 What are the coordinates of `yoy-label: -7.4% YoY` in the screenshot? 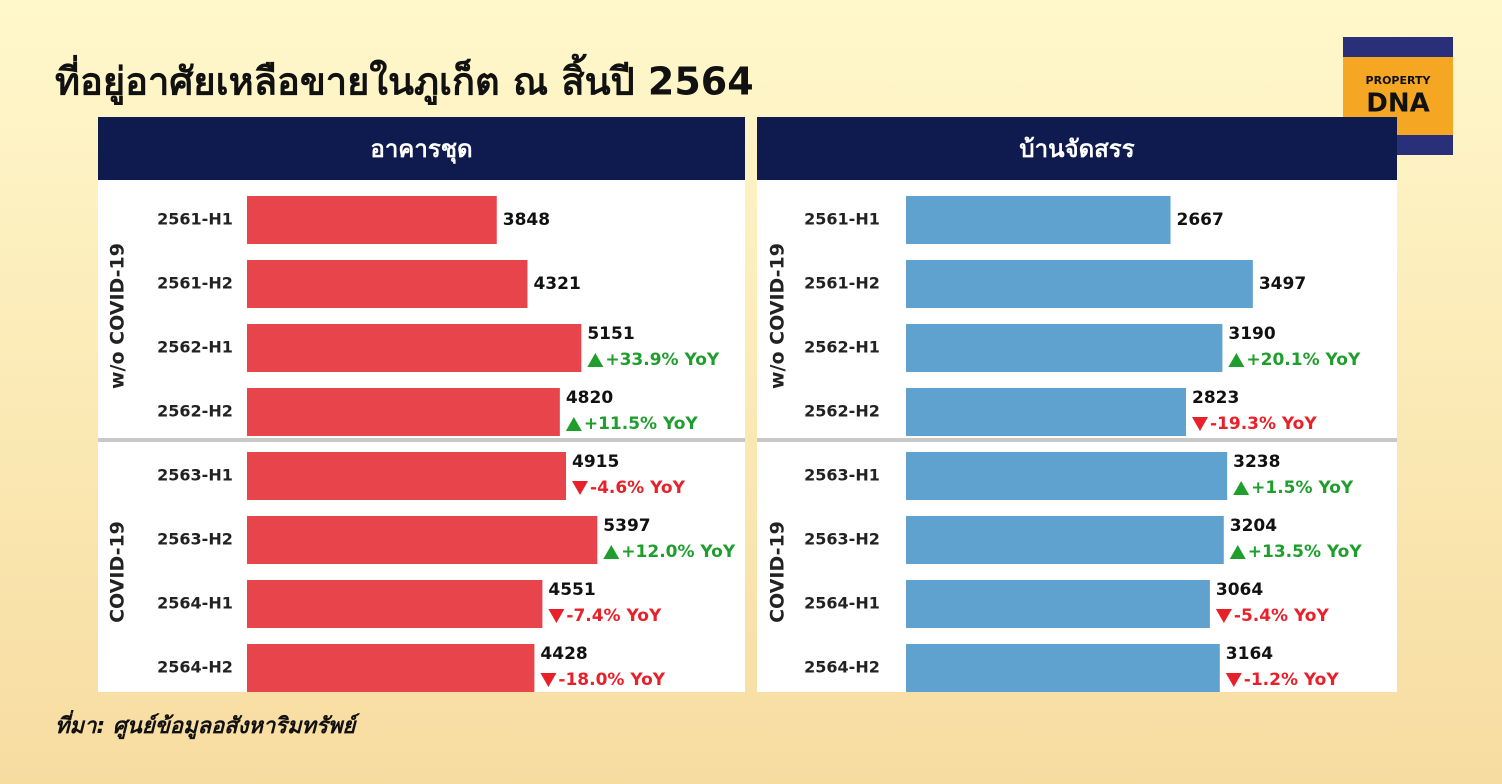 It's located at (614, 616).